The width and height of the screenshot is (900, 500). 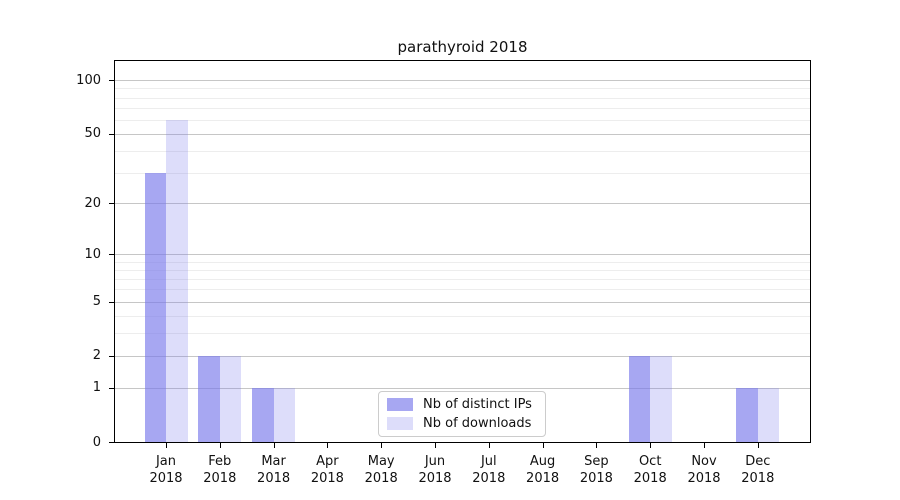 What do you see at coordinates (166, 445) in the screenshot?
I see `x-tick-mark-jan-2018` at bounding box center [166, 445].